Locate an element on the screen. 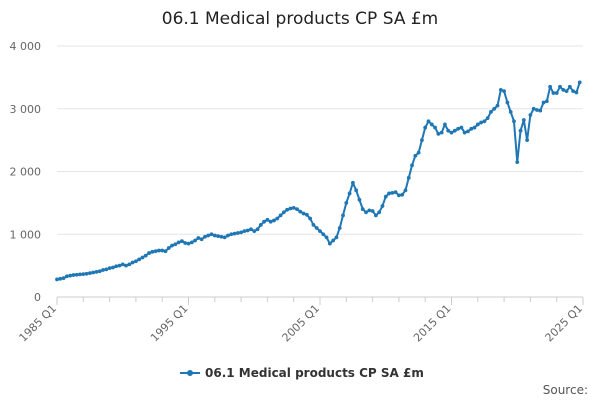 This screenshot has width=600, height=400. legend-label: 06.1 Medical products CP SA £m is located at coordinates (314, 373).